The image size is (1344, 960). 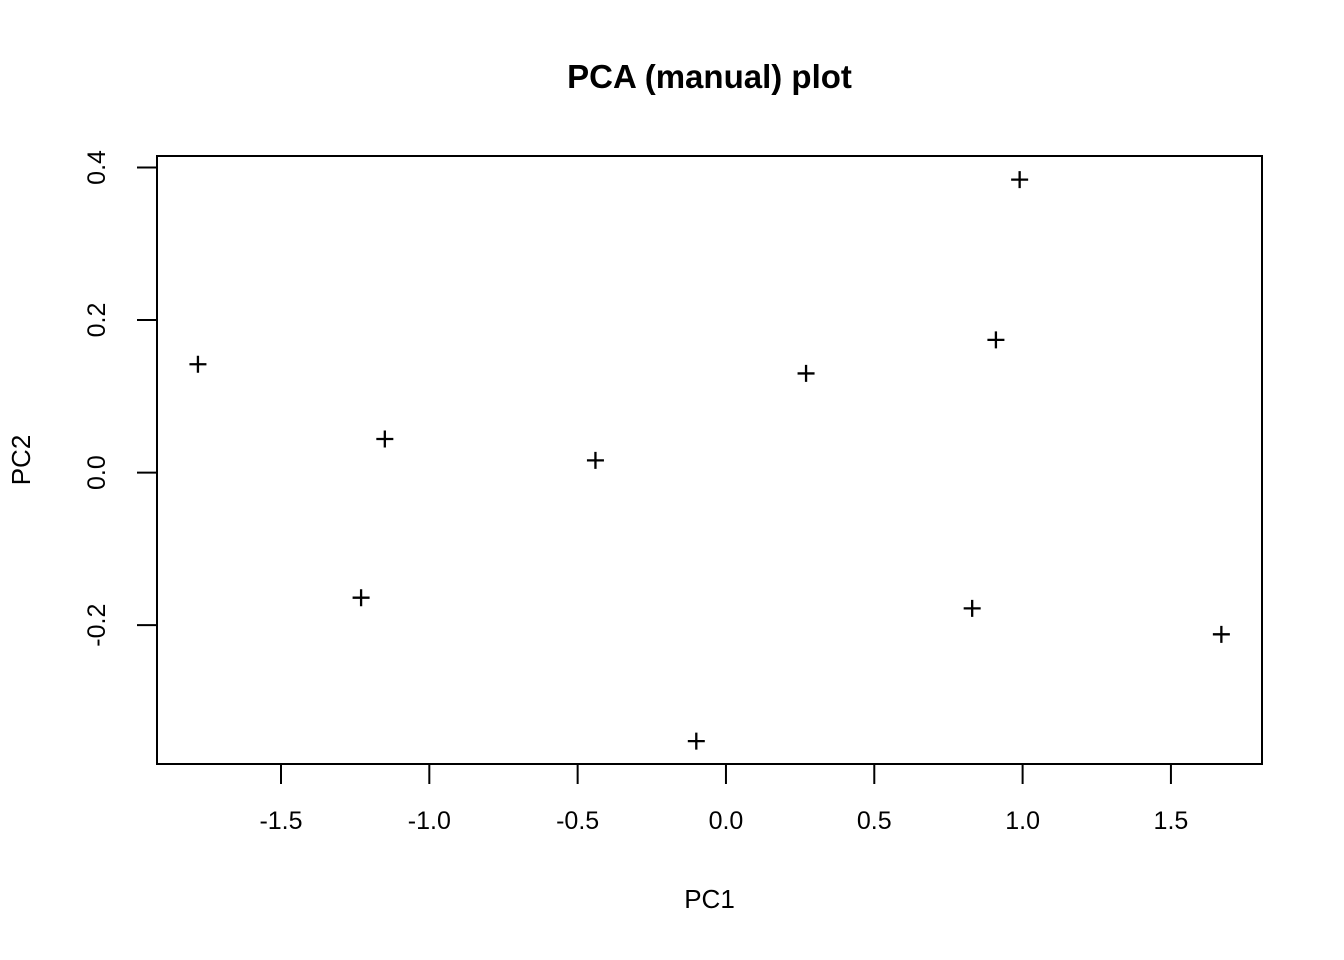 What do you see at coordinates (97, 625) in the screenshot?
I see `y-tick-label: -0.2` at bounding box center [97, 625].